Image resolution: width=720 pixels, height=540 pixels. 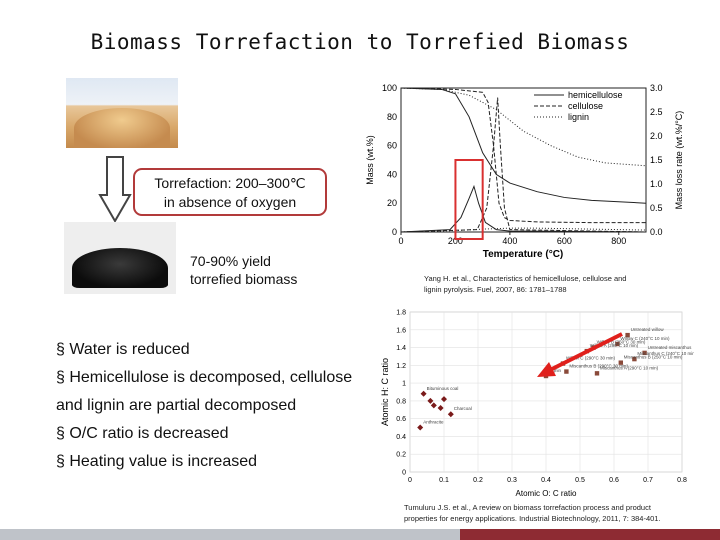 I want to click on vk-point-label: Willow C (290°C 30 min), so click(x=591, y=358).